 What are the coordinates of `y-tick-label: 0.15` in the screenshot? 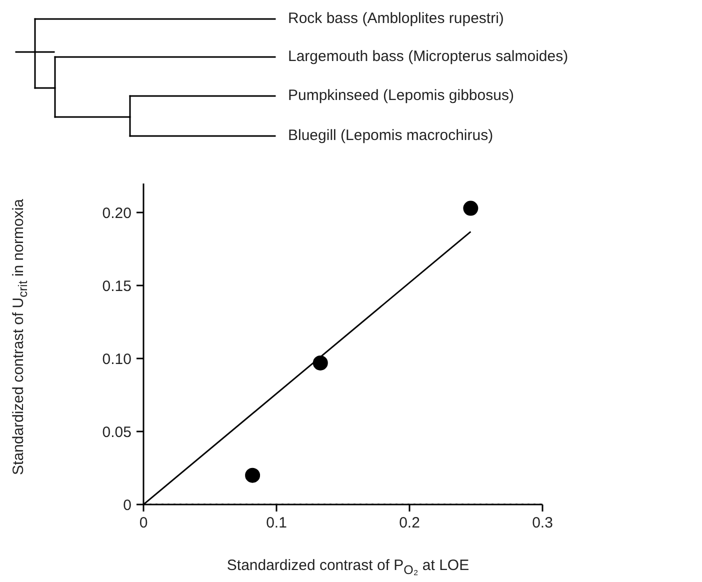 It's located at (117, 287).